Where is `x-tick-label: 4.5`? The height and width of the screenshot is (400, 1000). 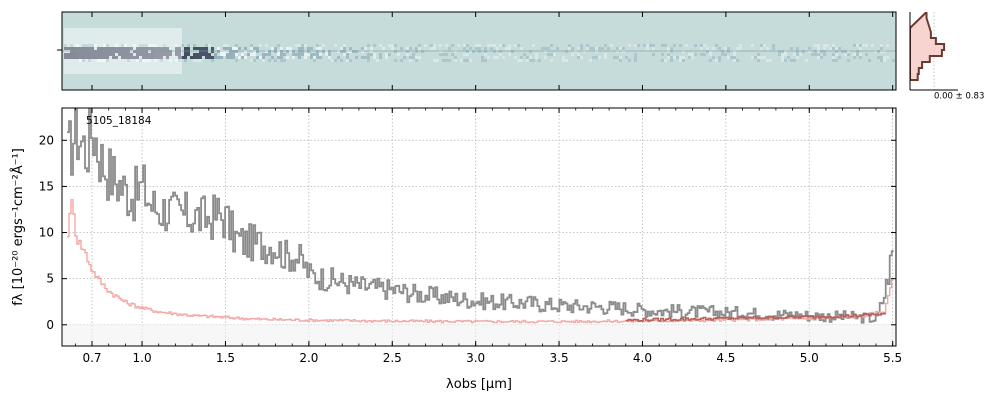
x-tick-label: 4.5 is located at coordinates (725, 358).